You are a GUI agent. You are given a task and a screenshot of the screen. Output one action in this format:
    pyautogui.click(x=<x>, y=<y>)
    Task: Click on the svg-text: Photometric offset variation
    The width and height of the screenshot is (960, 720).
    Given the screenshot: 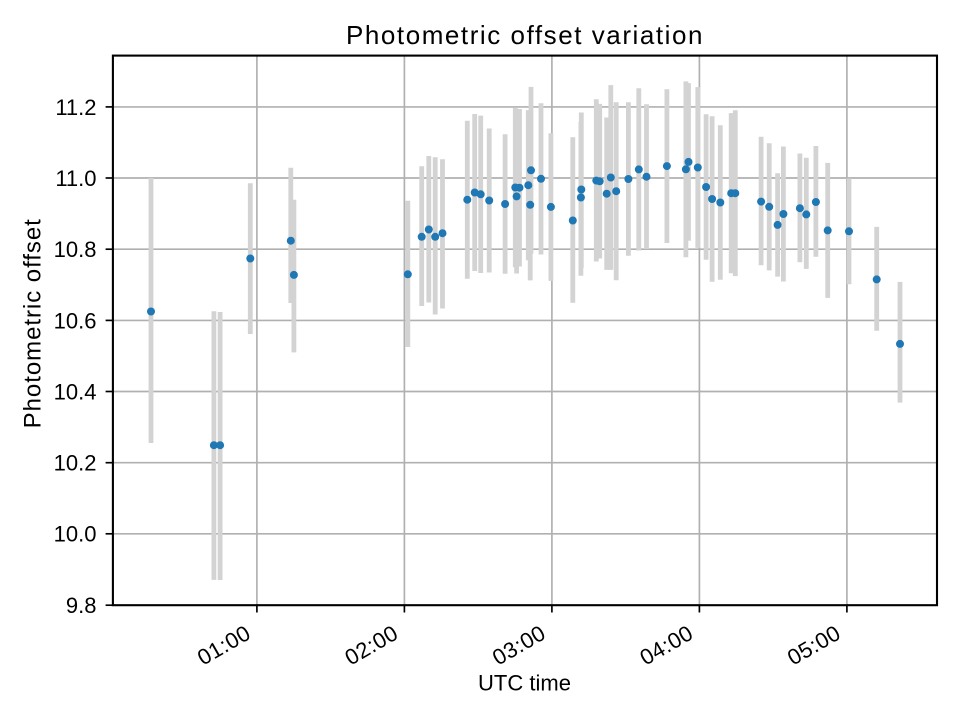 What is the action you would take?
    pyautogui.click(x=525, y=35)
    